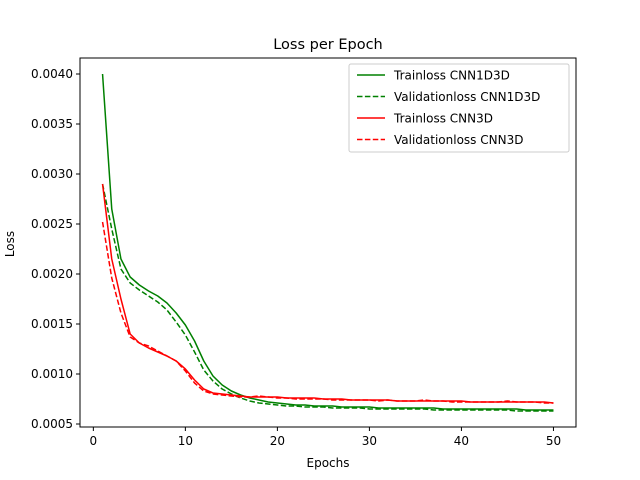 This screenshot has height=480, width=640. I want to click on x-tick-label: 30, so click(369, 441).